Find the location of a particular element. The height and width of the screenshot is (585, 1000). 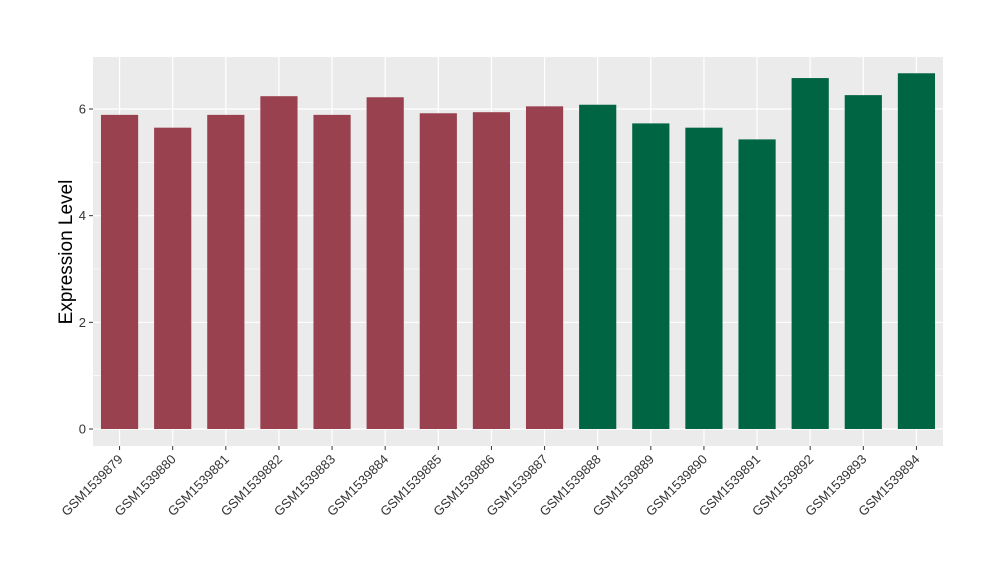

bar-GSM1539883 is located at coordinates (332, 271).